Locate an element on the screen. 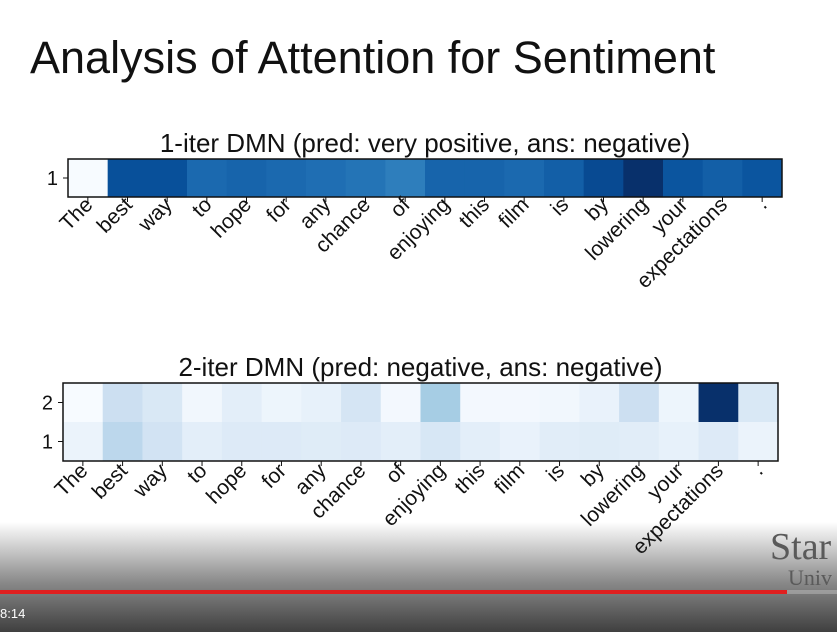 This screenshot has height=632, width=837. row-label: 2 is located at coordinates (47, 404).